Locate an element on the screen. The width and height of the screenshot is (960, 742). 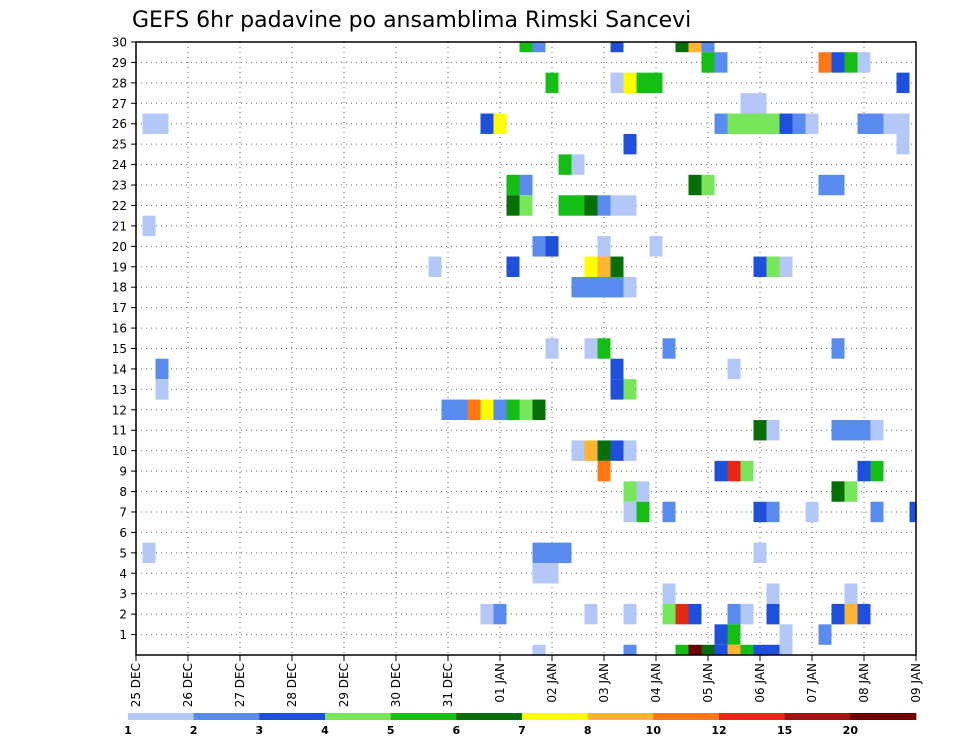
y-tick-label: 13 is located at coordinates (119, 390).